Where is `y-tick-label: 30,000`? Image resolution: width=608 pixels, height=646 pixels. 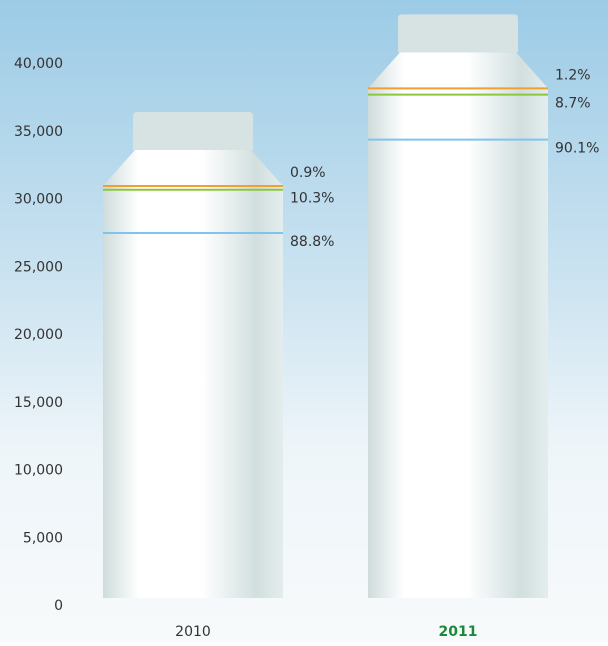 y-tick-label: 30,000 is located at coordinates (38, 200).